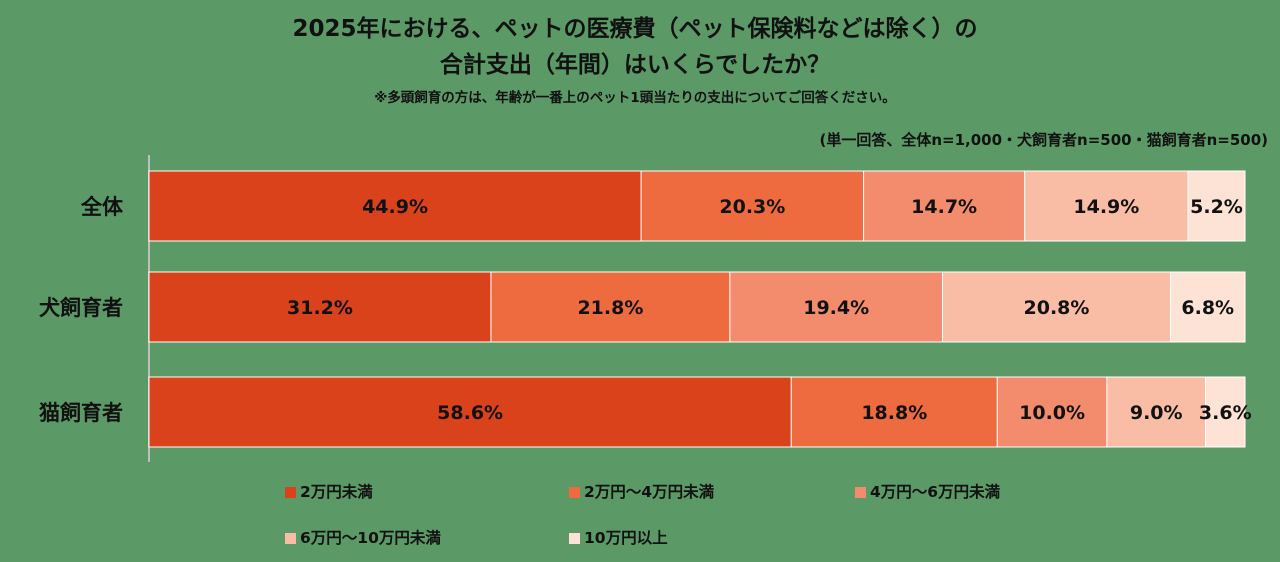  Describe the element at coordinates (395, 207) in the screenshot. I see `data-label: 44.9%` at that location.